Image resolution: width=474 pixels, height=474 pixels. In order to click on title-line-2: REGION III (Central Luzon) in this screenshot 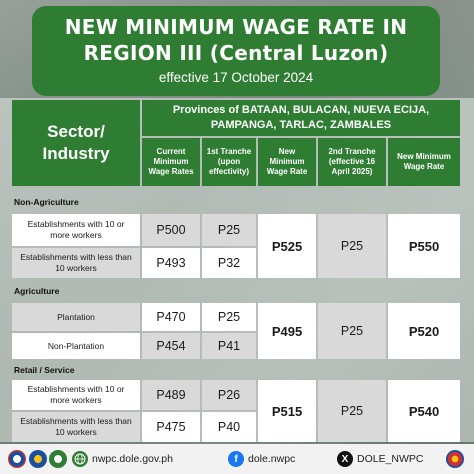, I will do `click(236, 53)`.